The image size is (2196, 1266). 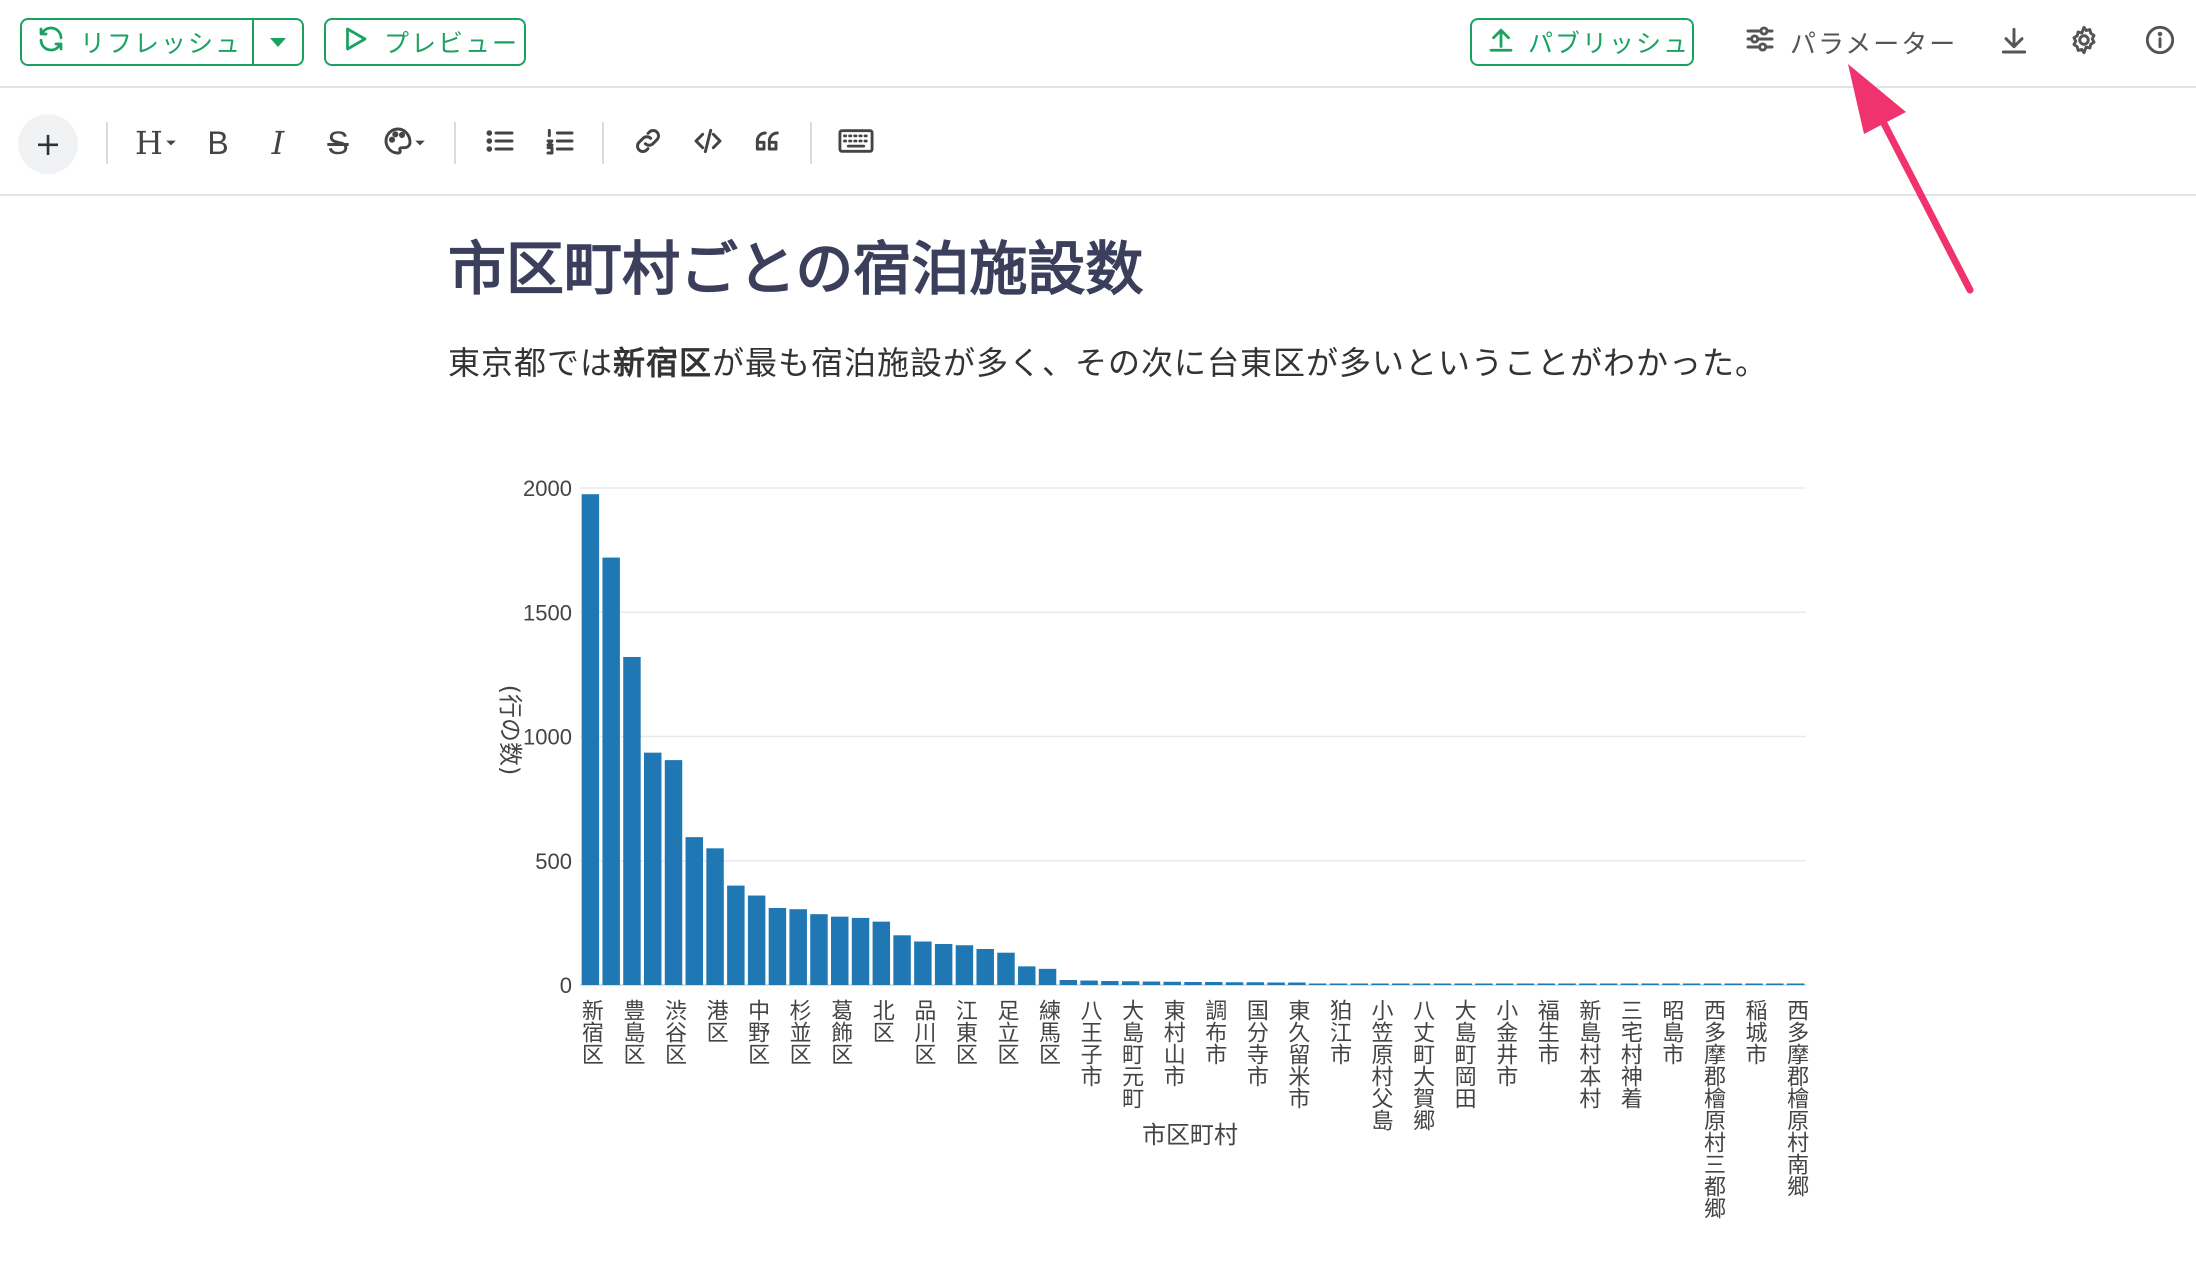 What do you see at coordinates (531, 363) in the screenshot?
I see `paragraph-text-start: 東京都では` at bounding box center [531, 363].